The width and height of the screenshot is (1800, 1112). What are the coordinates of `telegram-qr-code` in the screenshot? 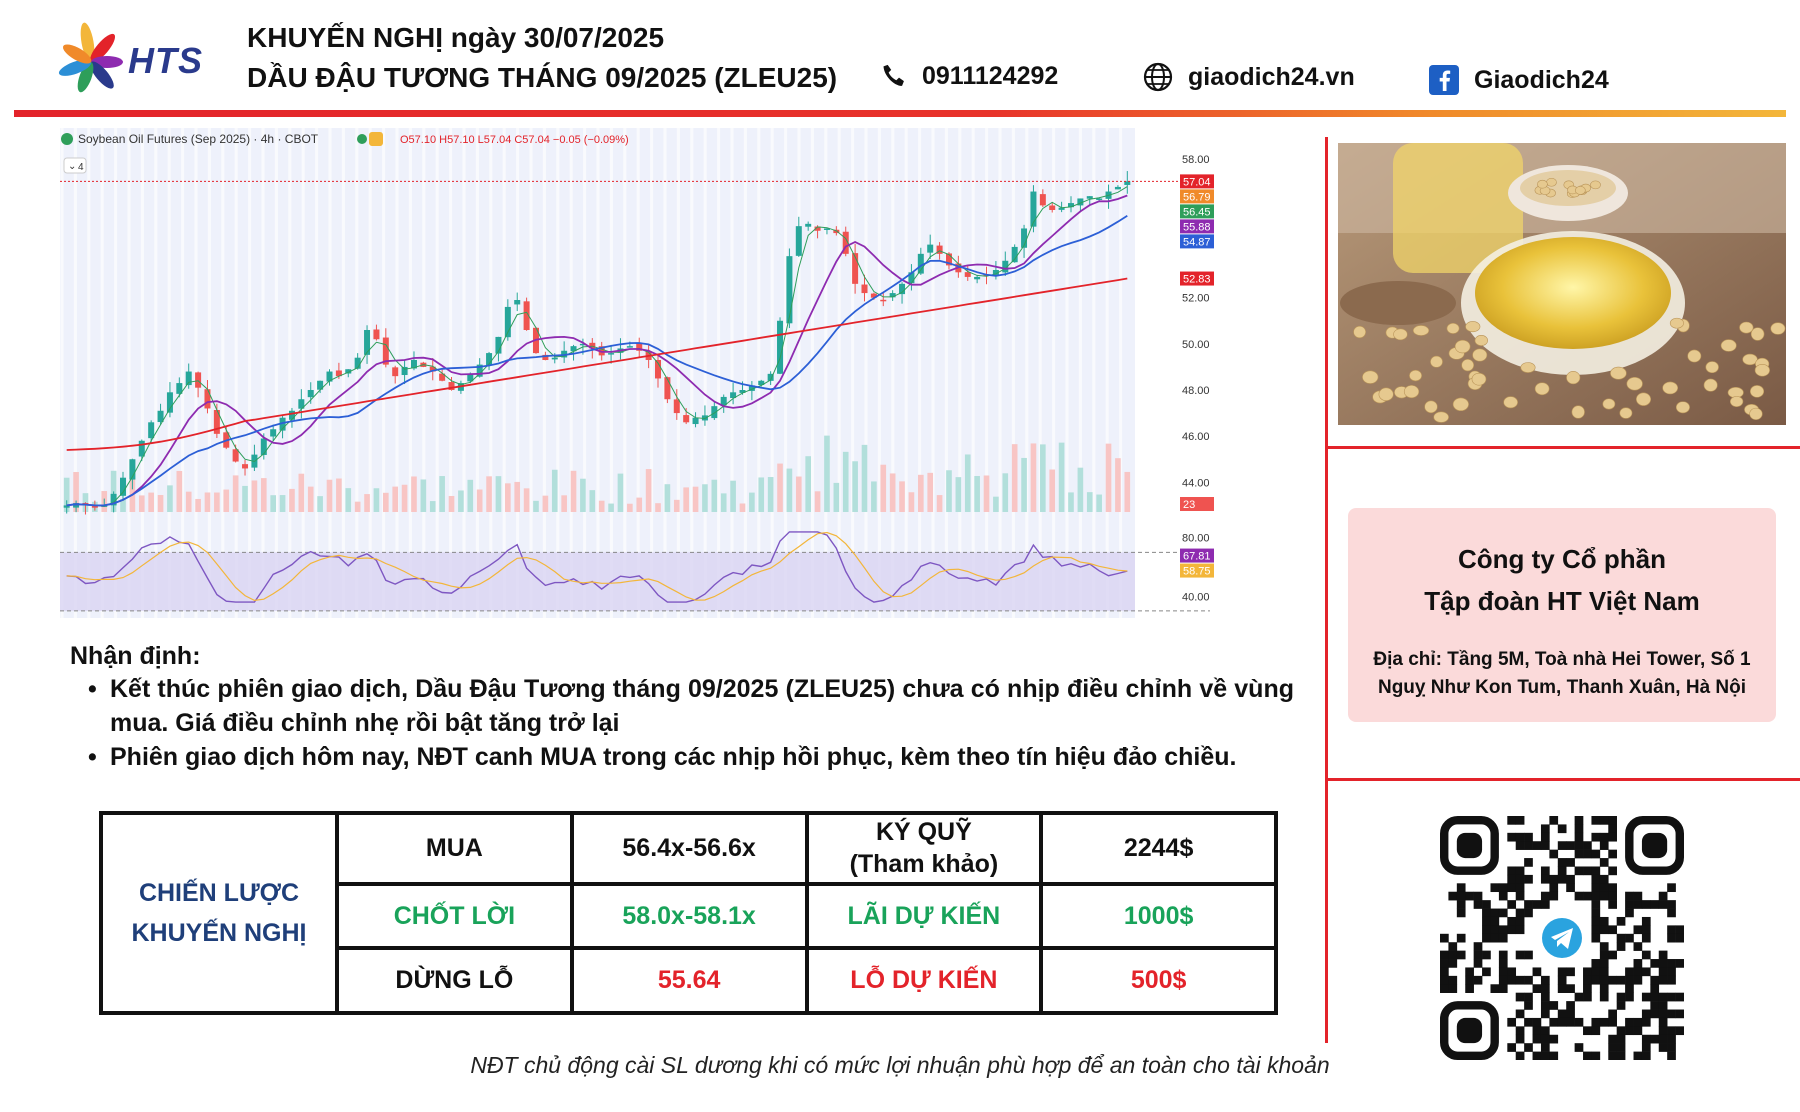 It's located at (1562, 938).